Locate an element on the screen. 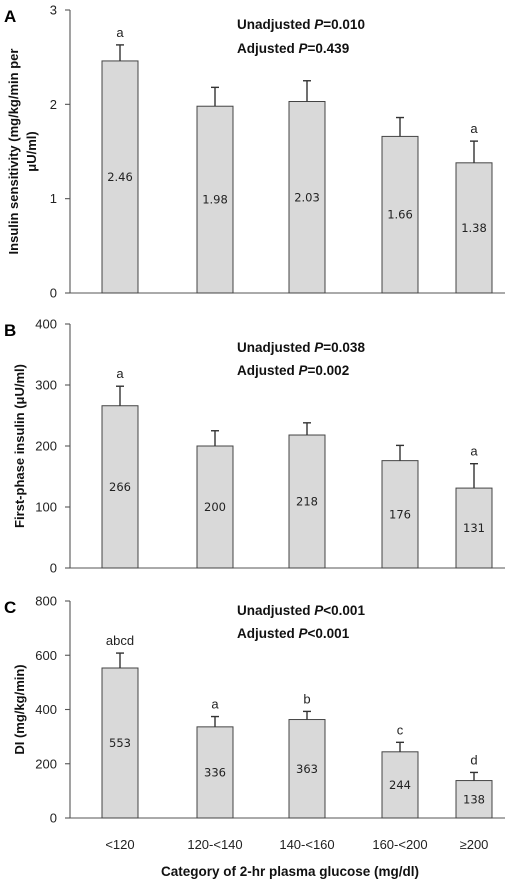  y-axis-label: DI (mg/kg/min) is located at coordinates (19, 709).